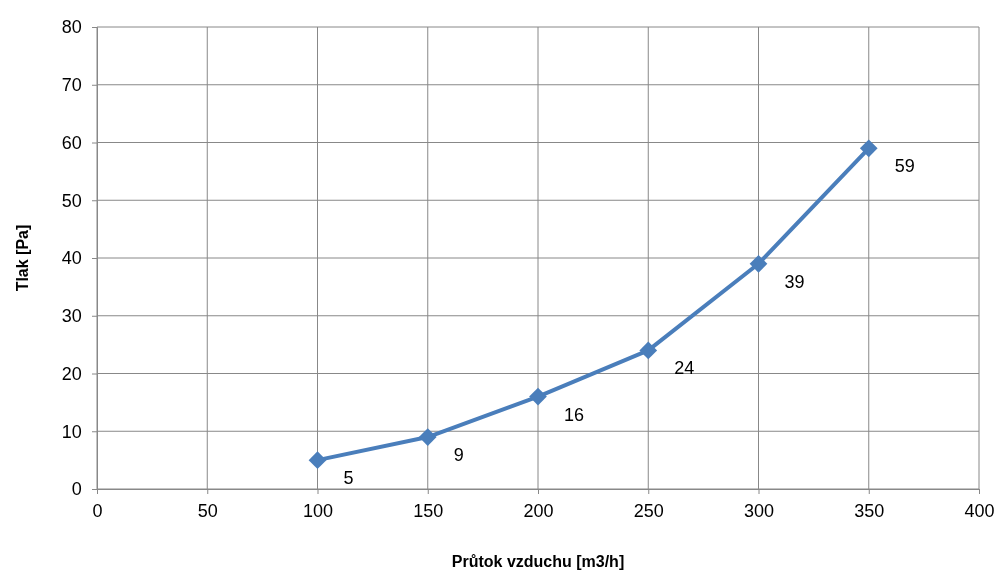 This screenshot has width=1005, height=577. I want to click on y-tick-label: 0, so click(76, 489).